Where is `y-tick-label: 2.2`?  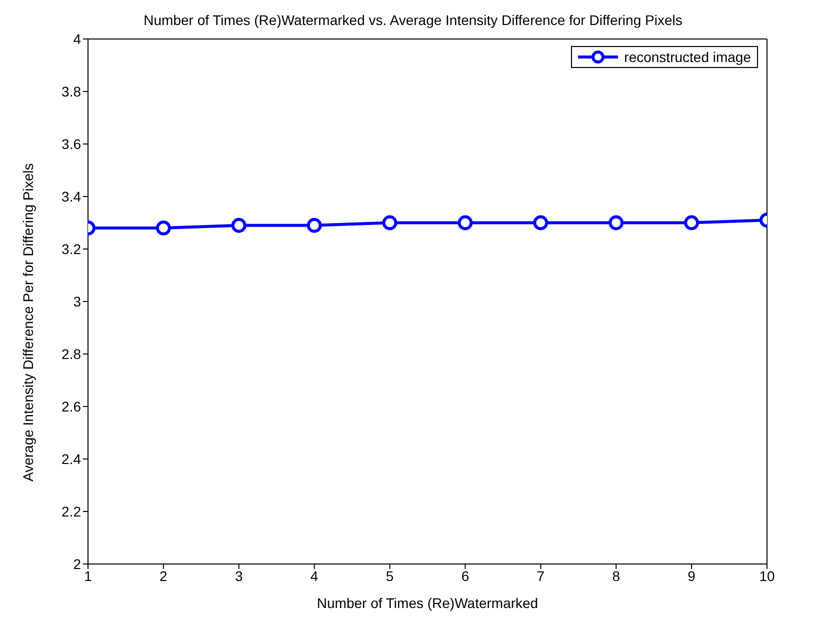
y-tick-label: 2.2 is located at coordinates (72, 511).